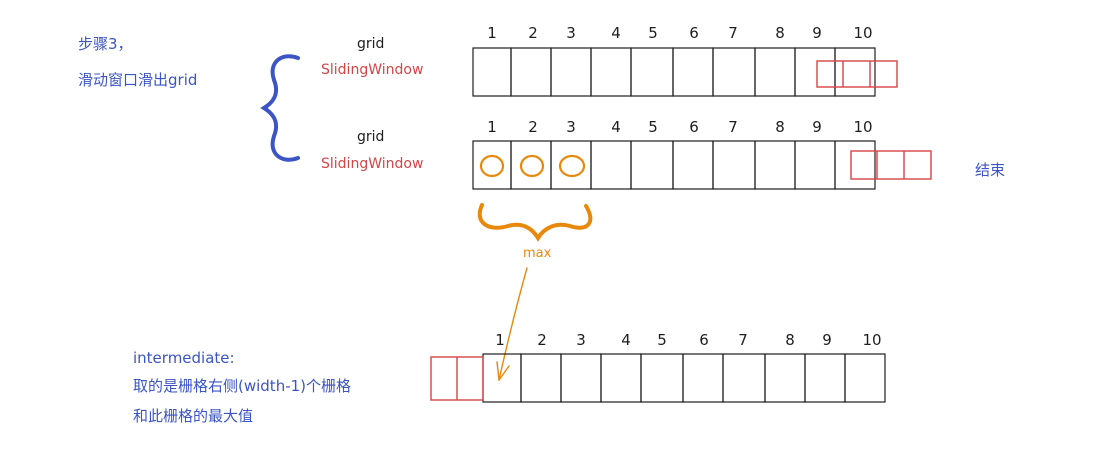 This screenshot has width=1097, height=475. I want to click on max-label: max, so click(537, 253).